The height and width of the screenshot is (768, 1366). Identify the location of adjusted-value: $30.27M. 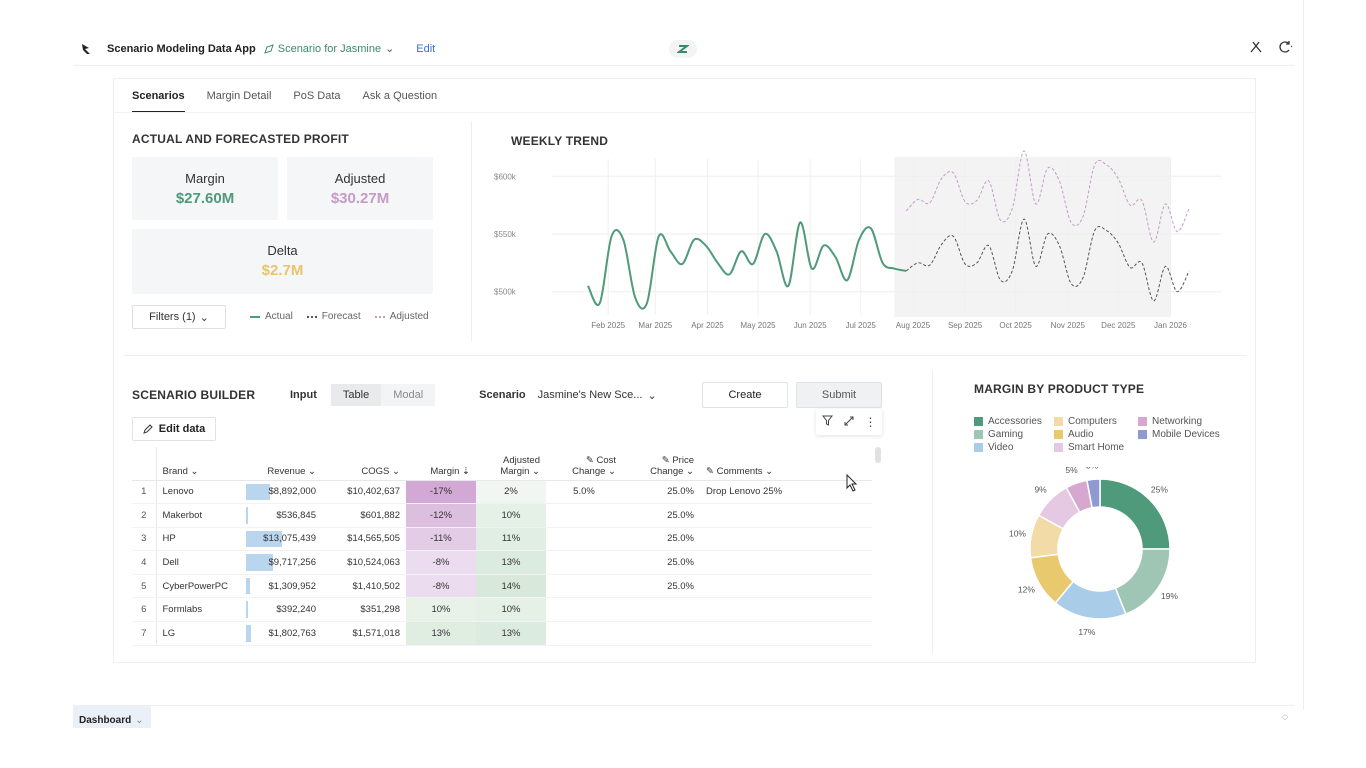
(360, 198).